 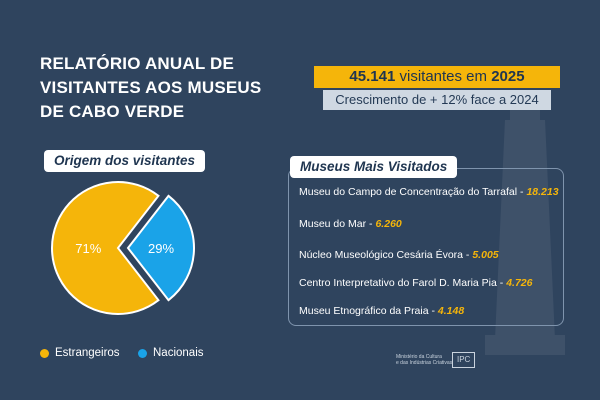 I want to click on museum-visitors: 4.726, so click(x=519, y=283).